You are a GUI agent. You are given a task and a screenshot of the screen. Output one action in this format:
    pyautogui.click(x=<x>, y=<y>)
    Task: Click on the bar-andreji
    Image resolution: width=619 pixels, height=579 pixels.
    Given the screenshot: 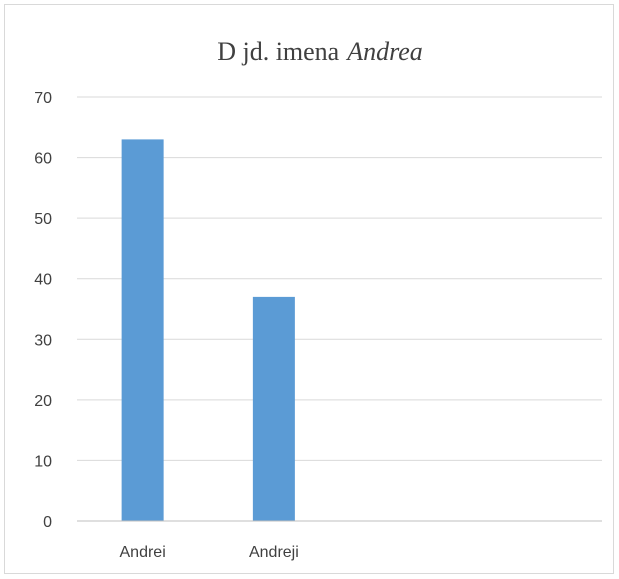 What is the action you would take?
    pyautogui.click(x=273, y=408)
    